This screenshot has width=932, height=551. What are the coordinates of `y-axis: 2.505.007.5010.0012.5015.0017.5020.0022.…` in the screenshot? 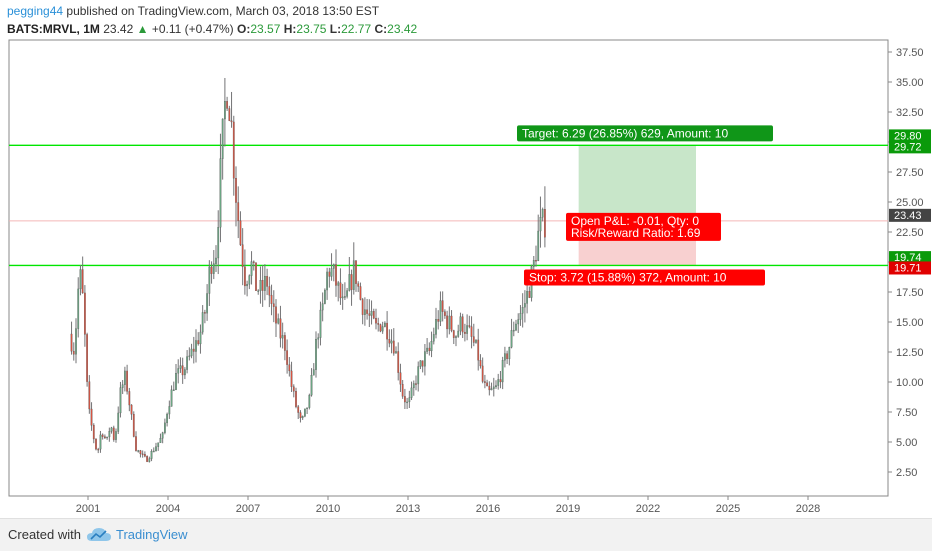 It's located at (906, 263).